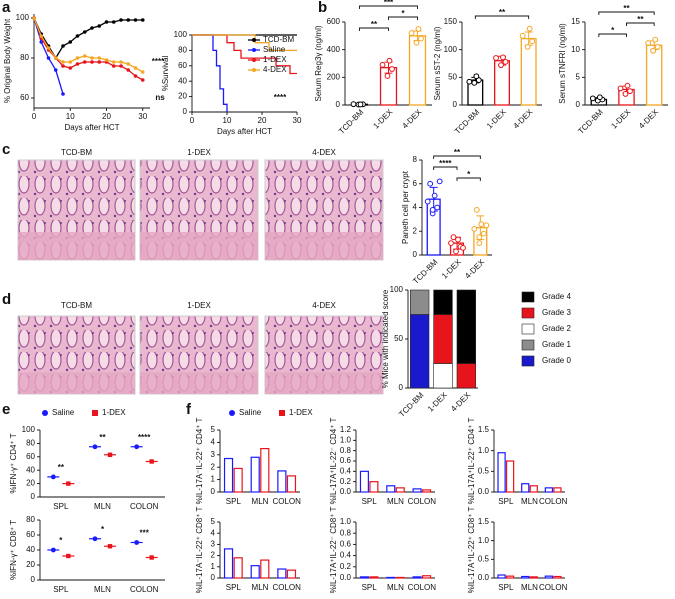 Image resolution: width=675 pixels, height=599 pixels. What do you see at coordinates (346, 521) in the screenshot?
I see `y-tick-label: 1.0` at bounding box center [346, 521].